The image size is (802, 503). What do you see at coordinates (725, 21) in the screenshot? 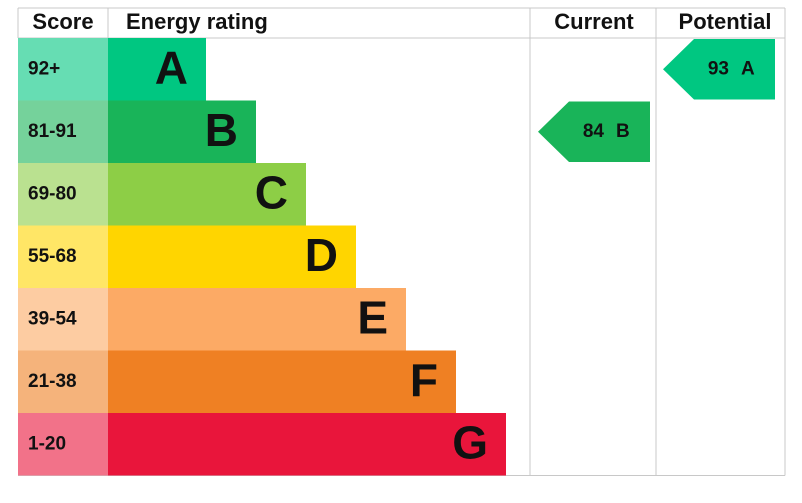
I see `header-potential: Potential` at bounding box center [725, 21].